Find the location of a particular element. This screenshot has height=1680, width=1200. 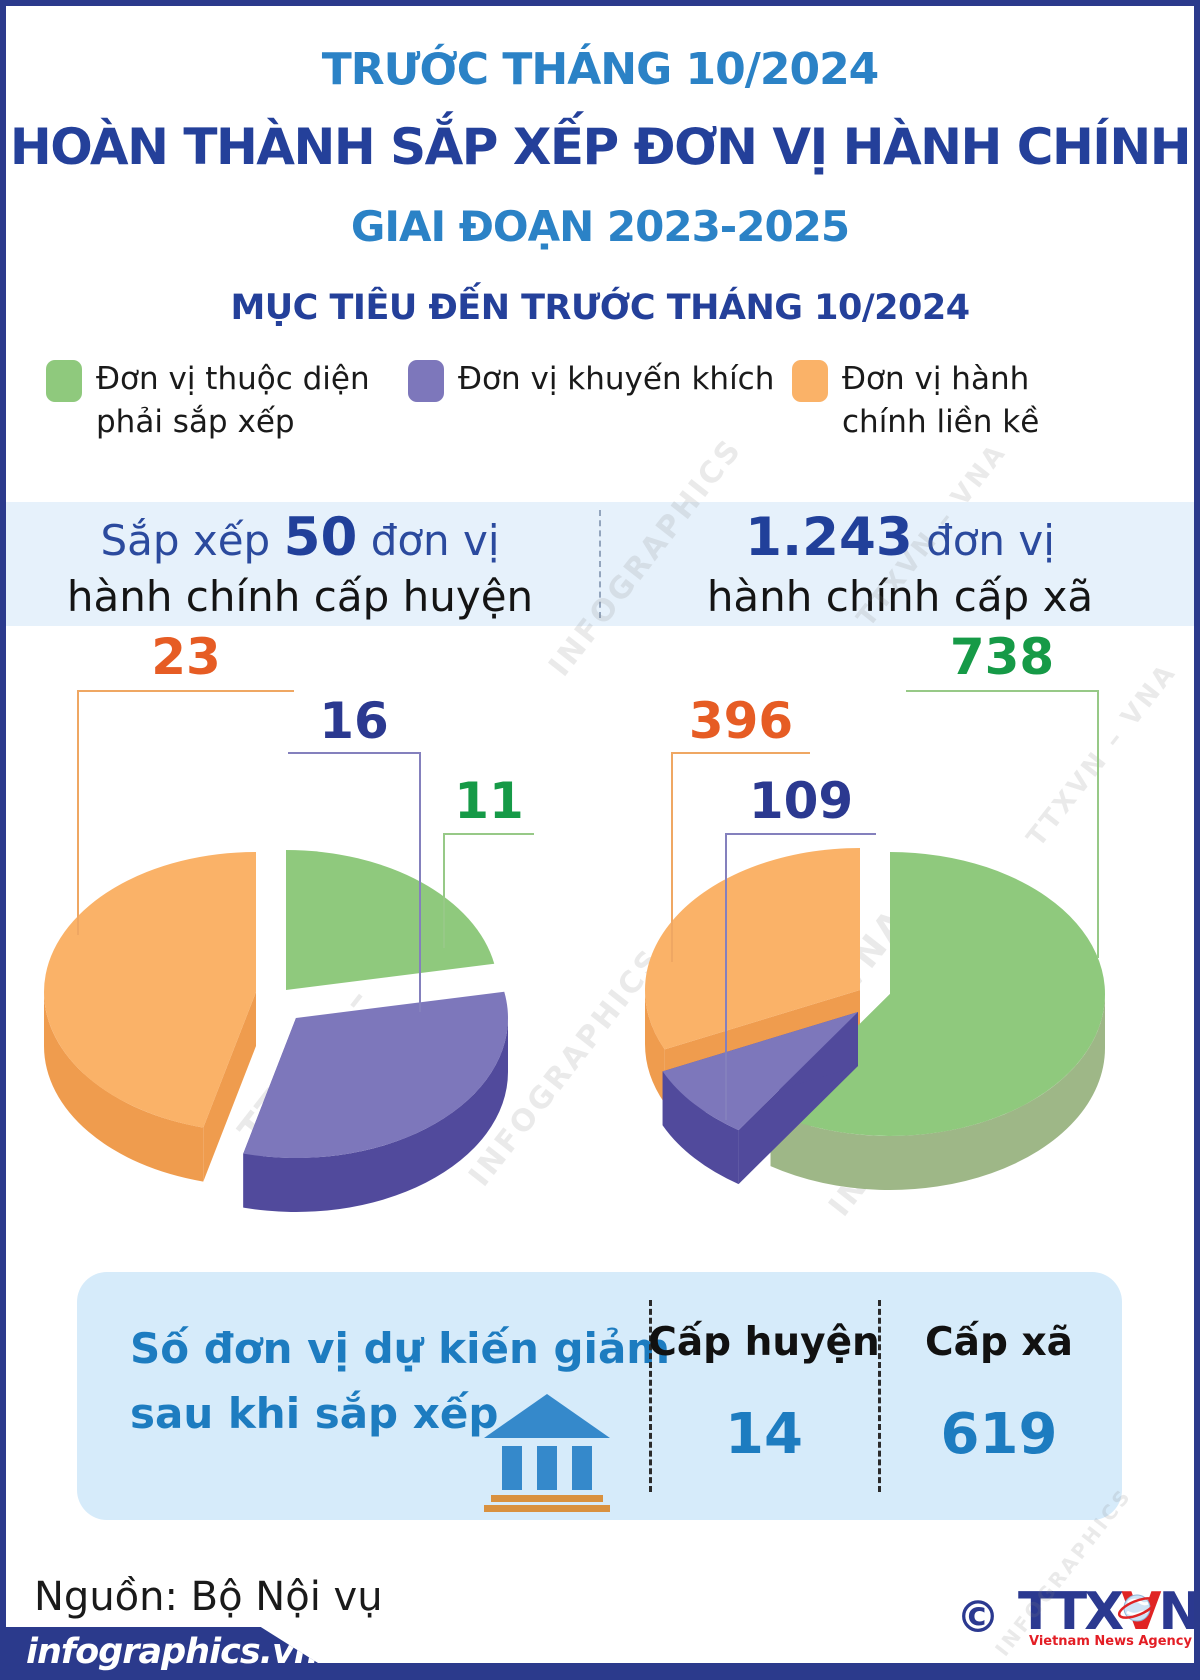

summary-left-number: 50 is located at coordinates (320, 537).